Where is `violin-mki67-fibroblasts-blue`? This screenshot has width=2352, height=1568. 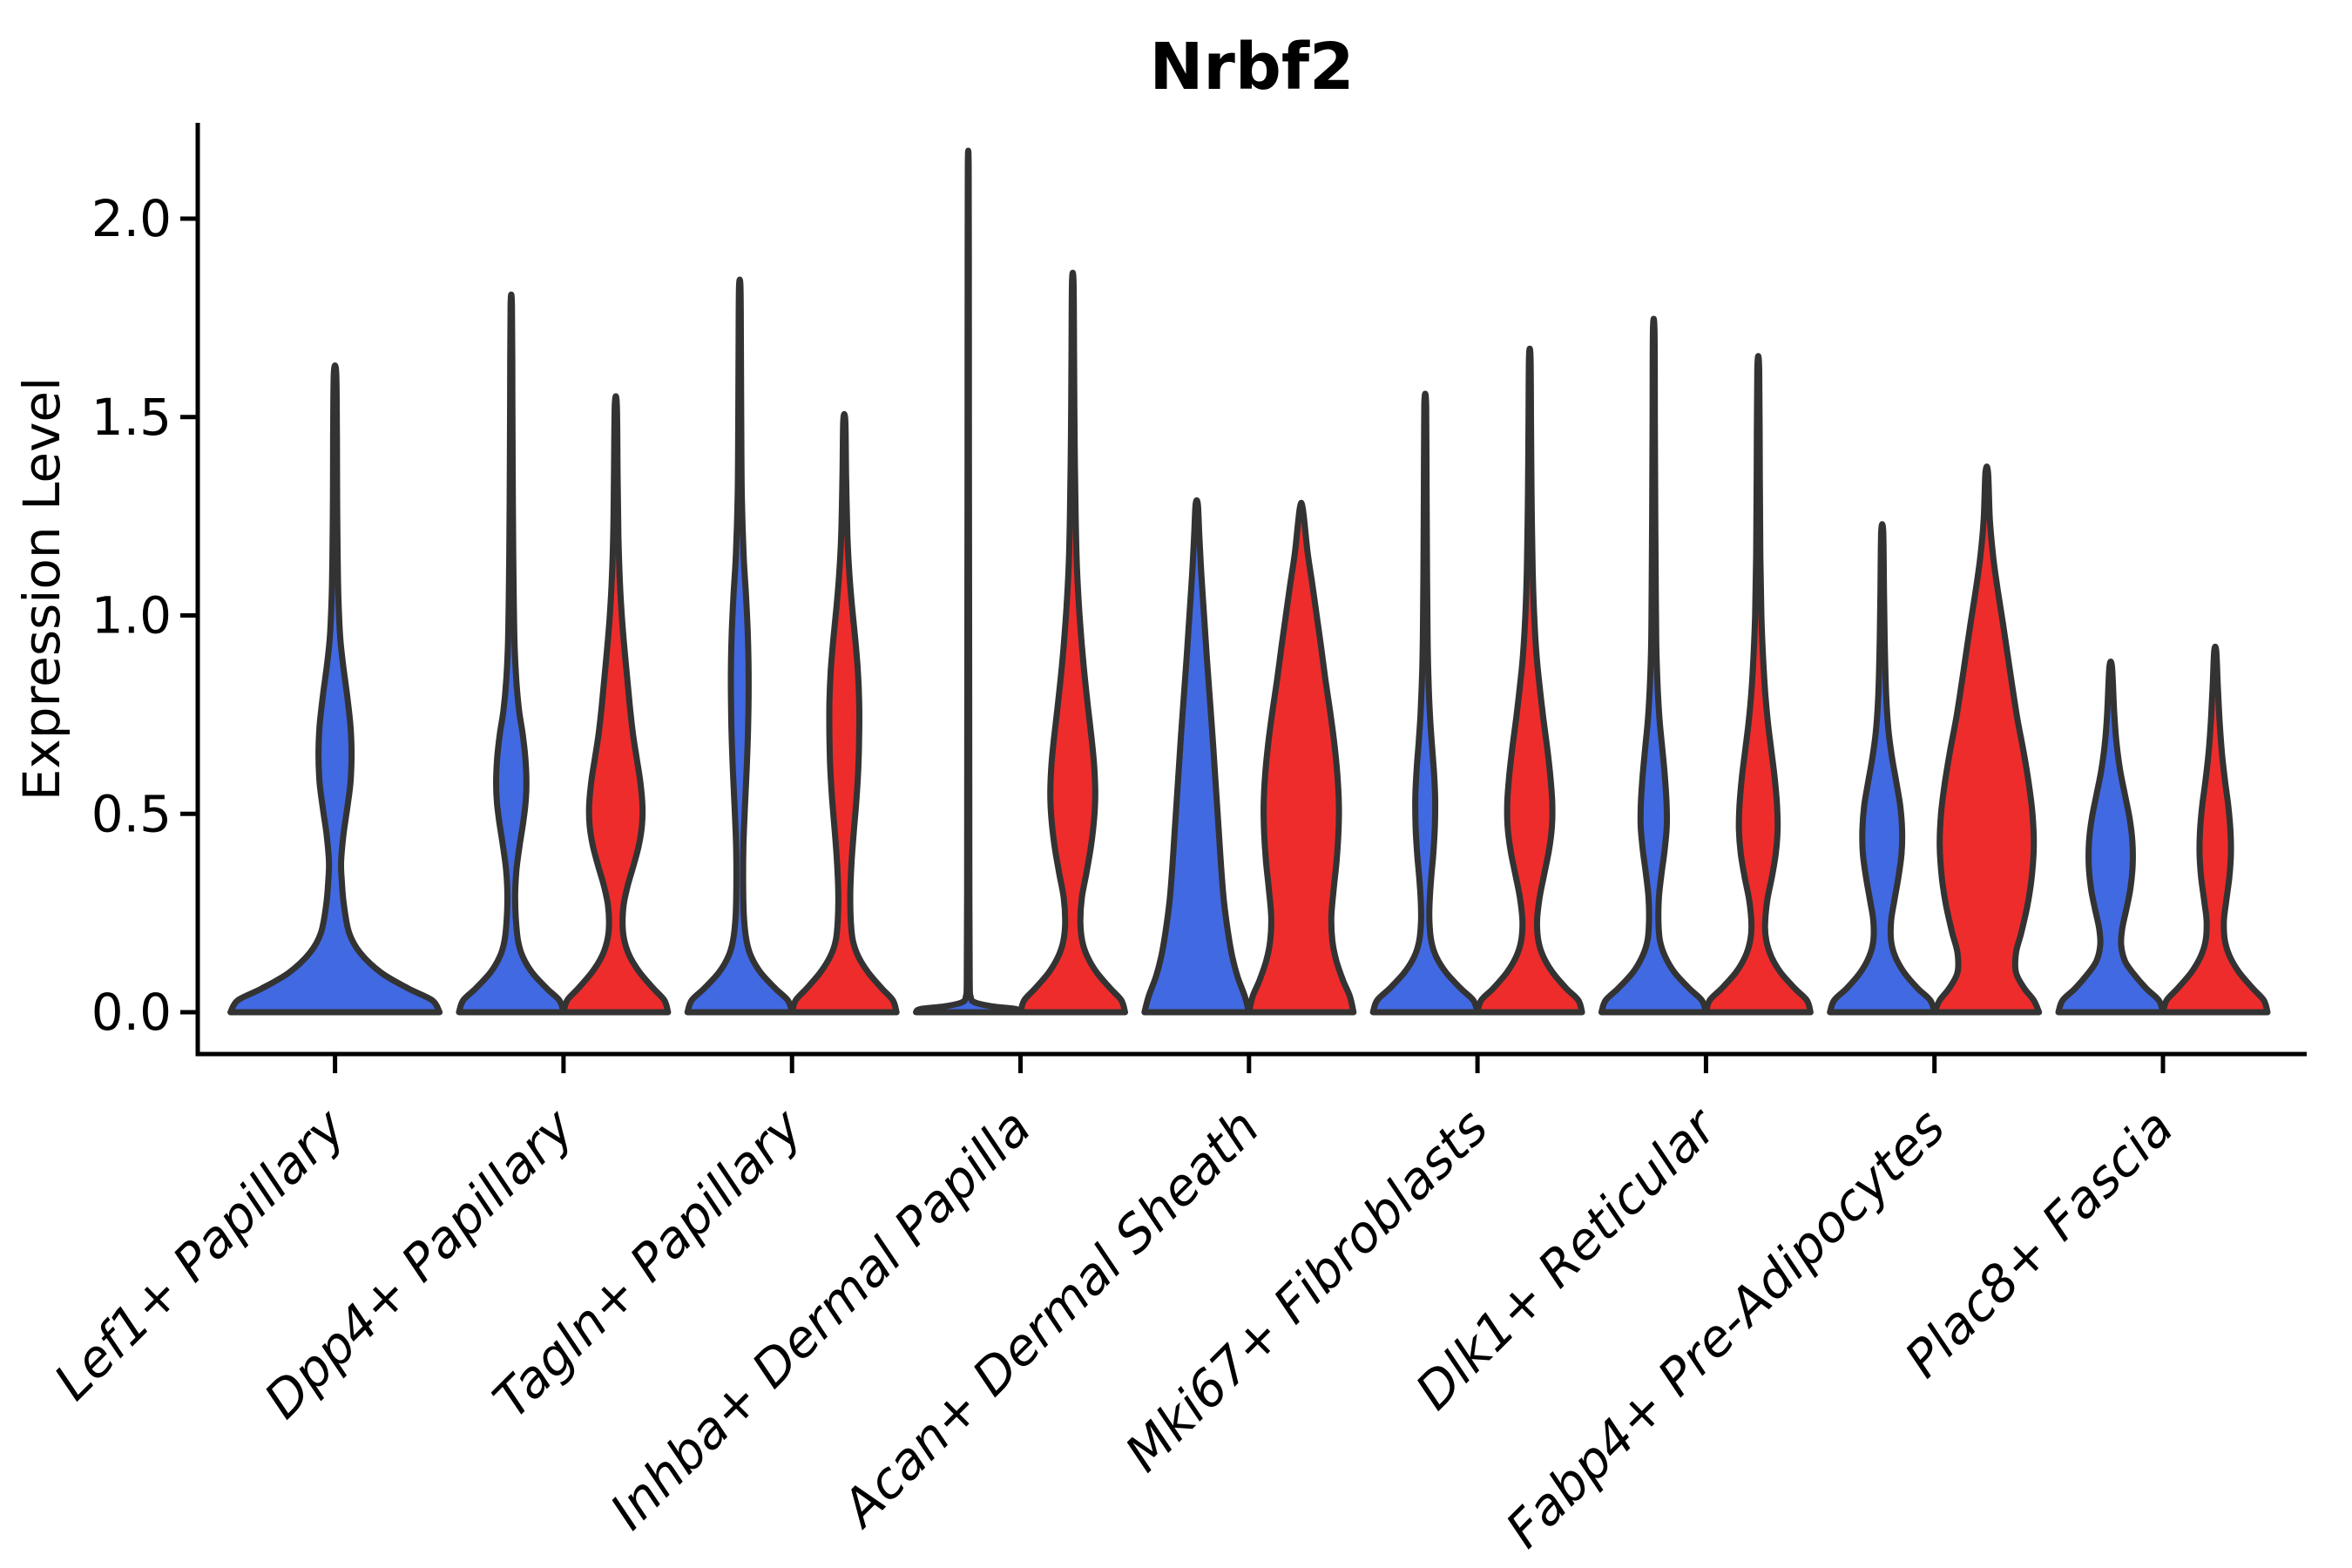
violin-mki67-fibroblasts-blue is located at coordinates (1425, 703).